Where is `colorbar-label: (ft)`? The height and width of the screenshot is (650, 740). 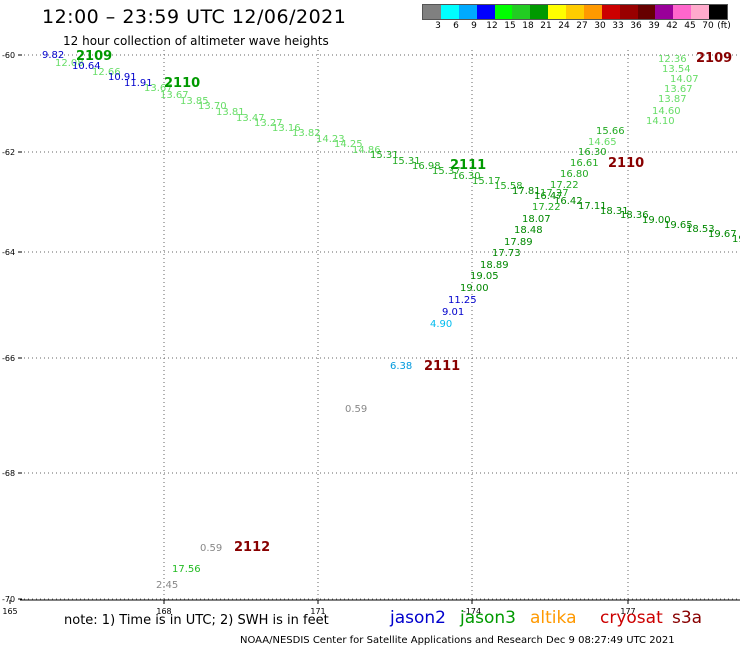 colorbar-label: (ft) is located at coordinates (724, 26).